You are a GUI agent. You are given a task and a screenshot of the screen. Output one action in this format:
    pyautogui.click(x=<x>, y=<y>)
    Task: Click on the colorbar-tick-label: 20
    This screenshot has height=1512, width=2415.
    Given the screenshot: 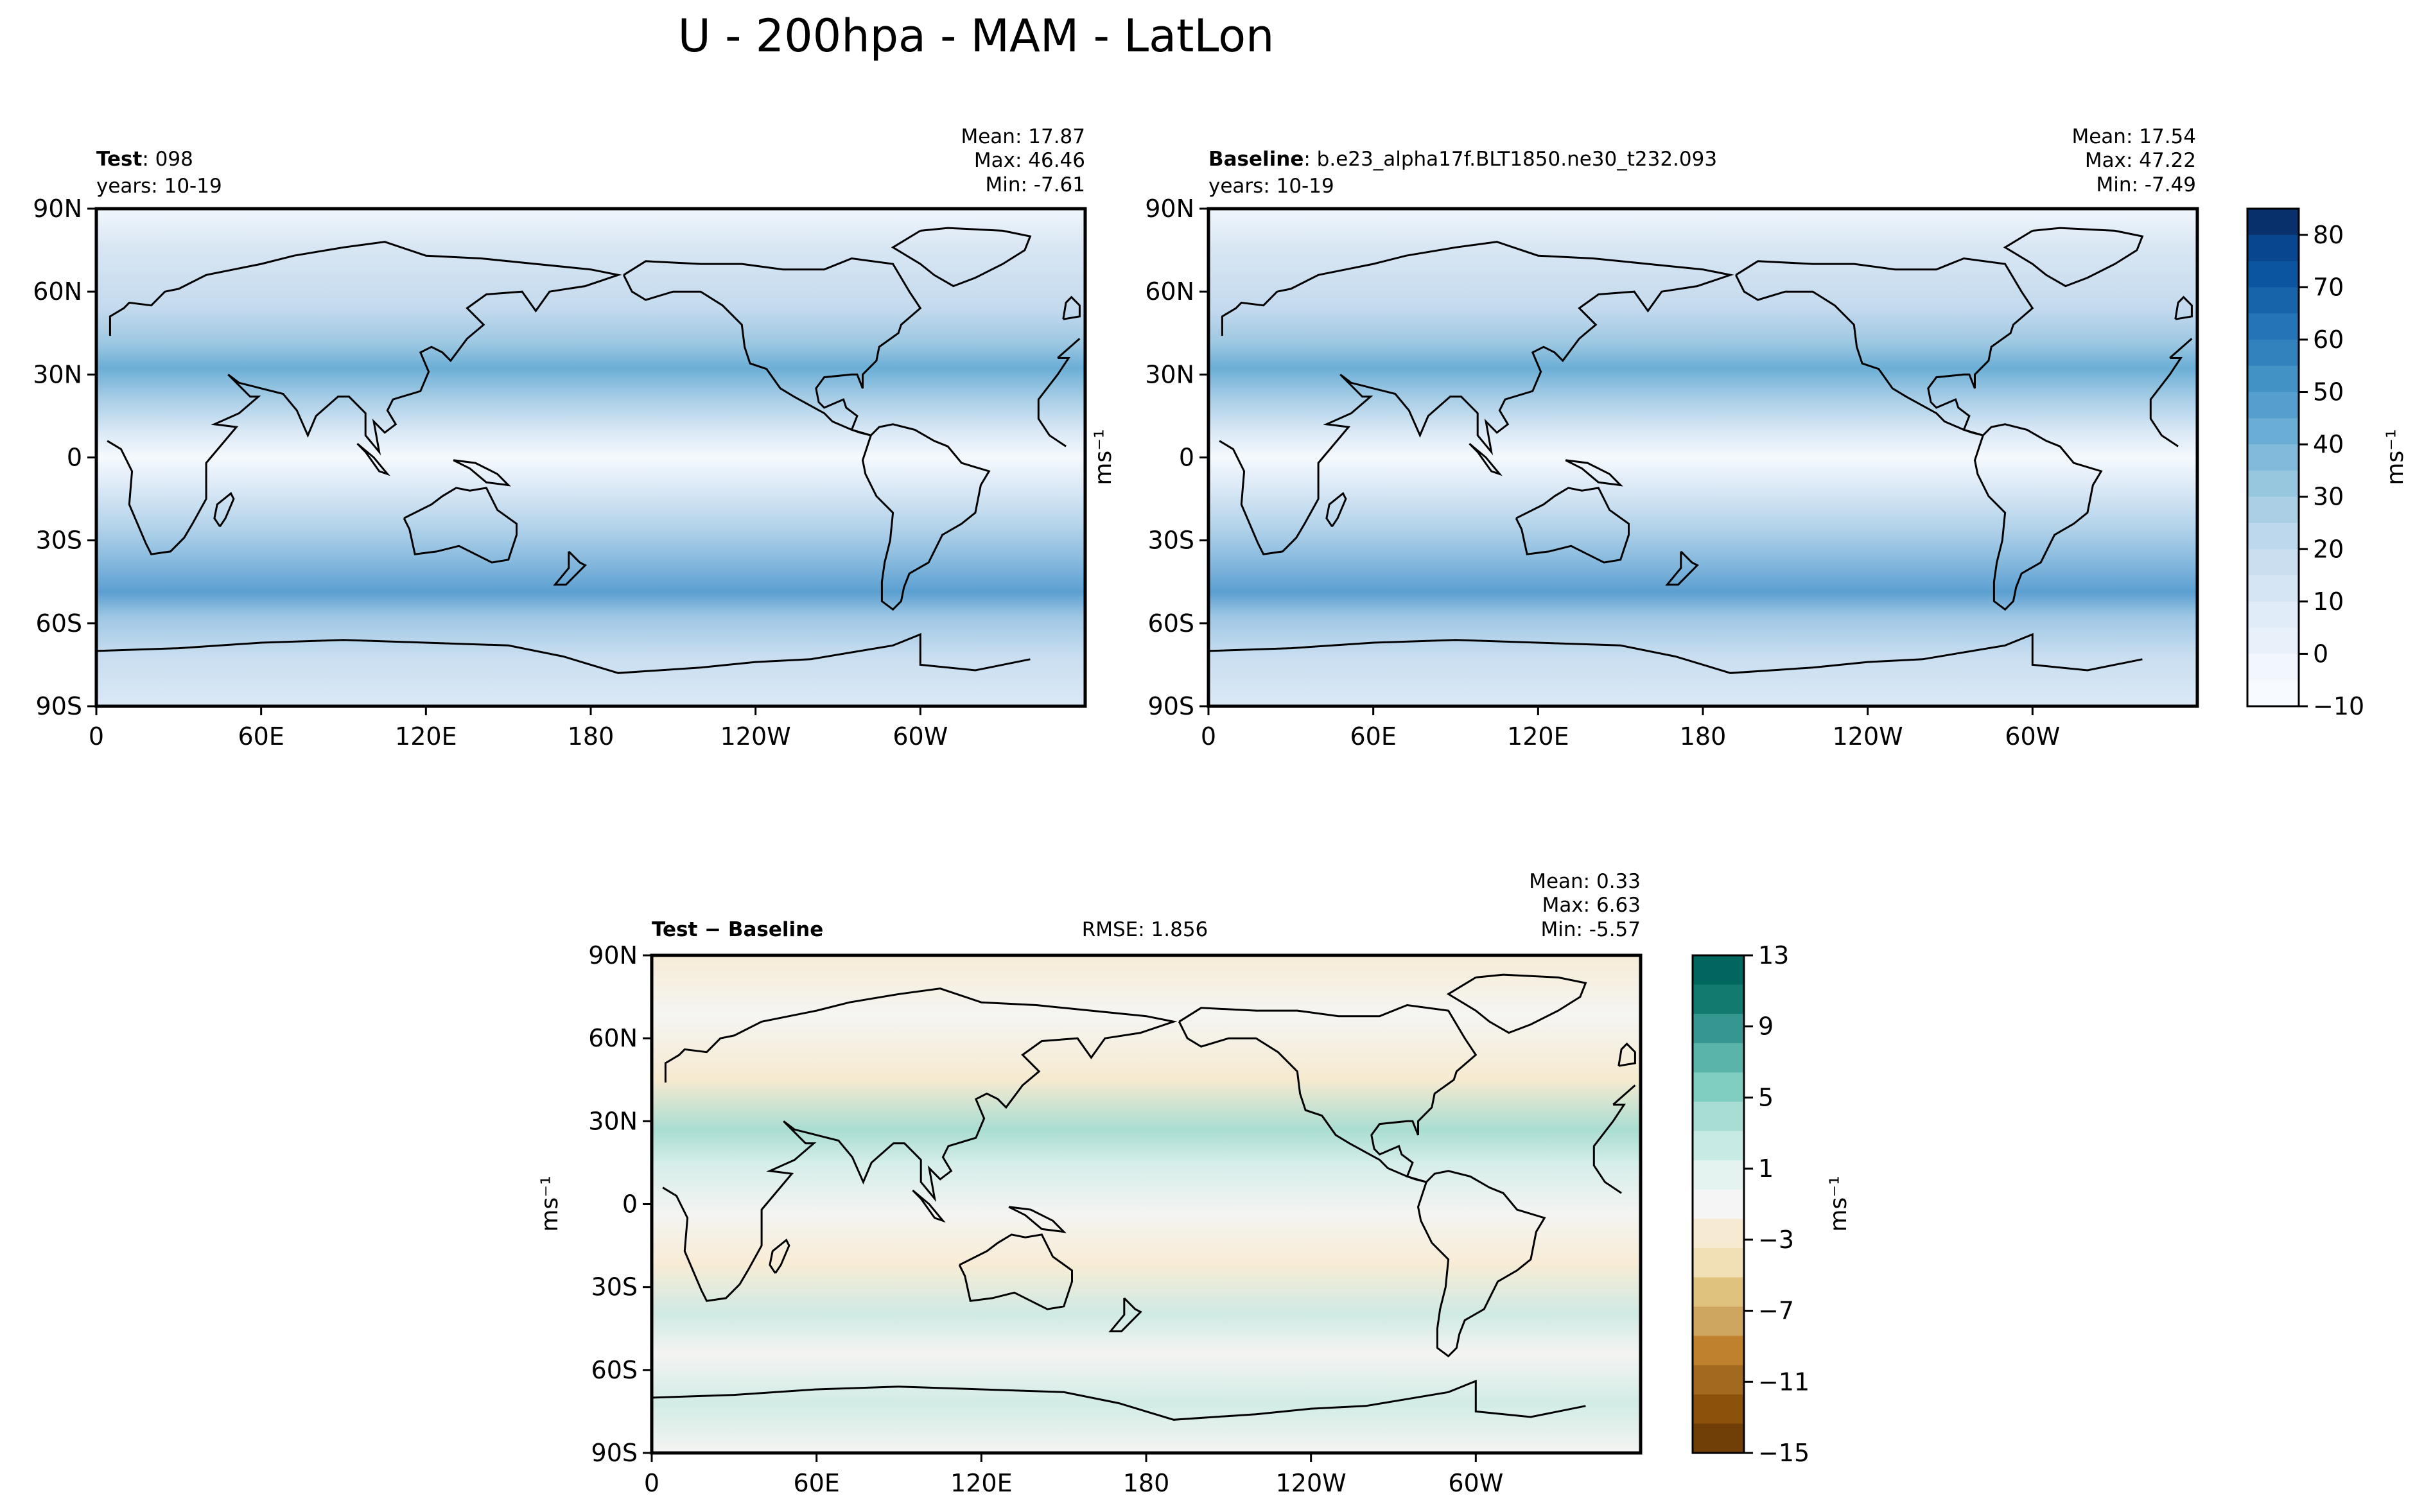 What is the action you would take?
    pyautogui.click(x=2328, y=549)
    